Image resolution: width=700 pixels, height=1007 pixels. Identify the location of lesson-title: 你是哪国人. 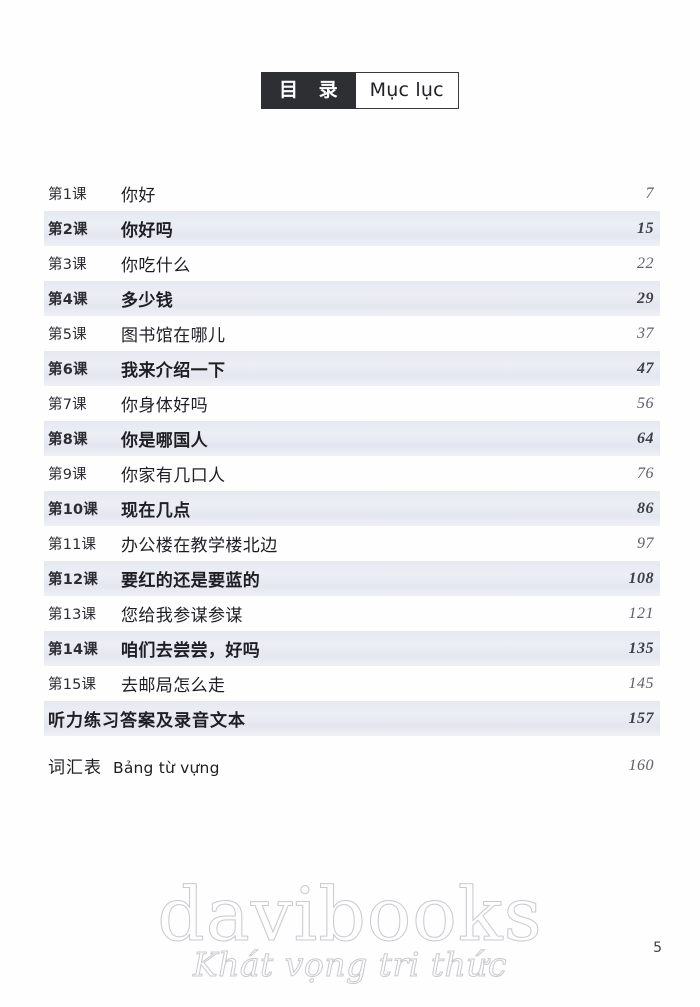
(164, 441).